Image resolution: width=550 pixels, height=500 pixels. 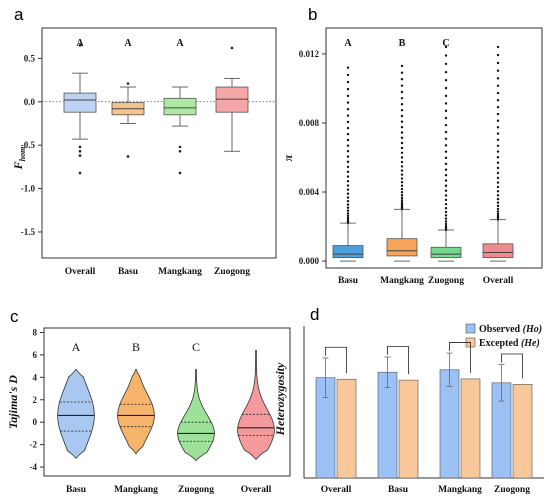 I want to click on box-overall, so click(x=80, y=102).